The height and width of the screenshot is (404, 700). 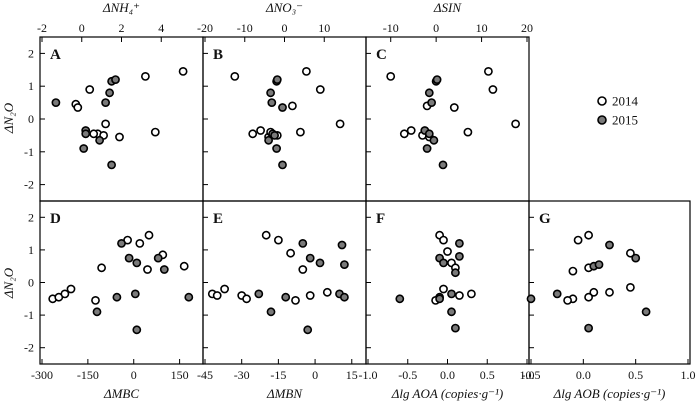 I want to click on x-axis-label: Δlg AOA (copies·g⁻¹), so click(x=447, y=393).